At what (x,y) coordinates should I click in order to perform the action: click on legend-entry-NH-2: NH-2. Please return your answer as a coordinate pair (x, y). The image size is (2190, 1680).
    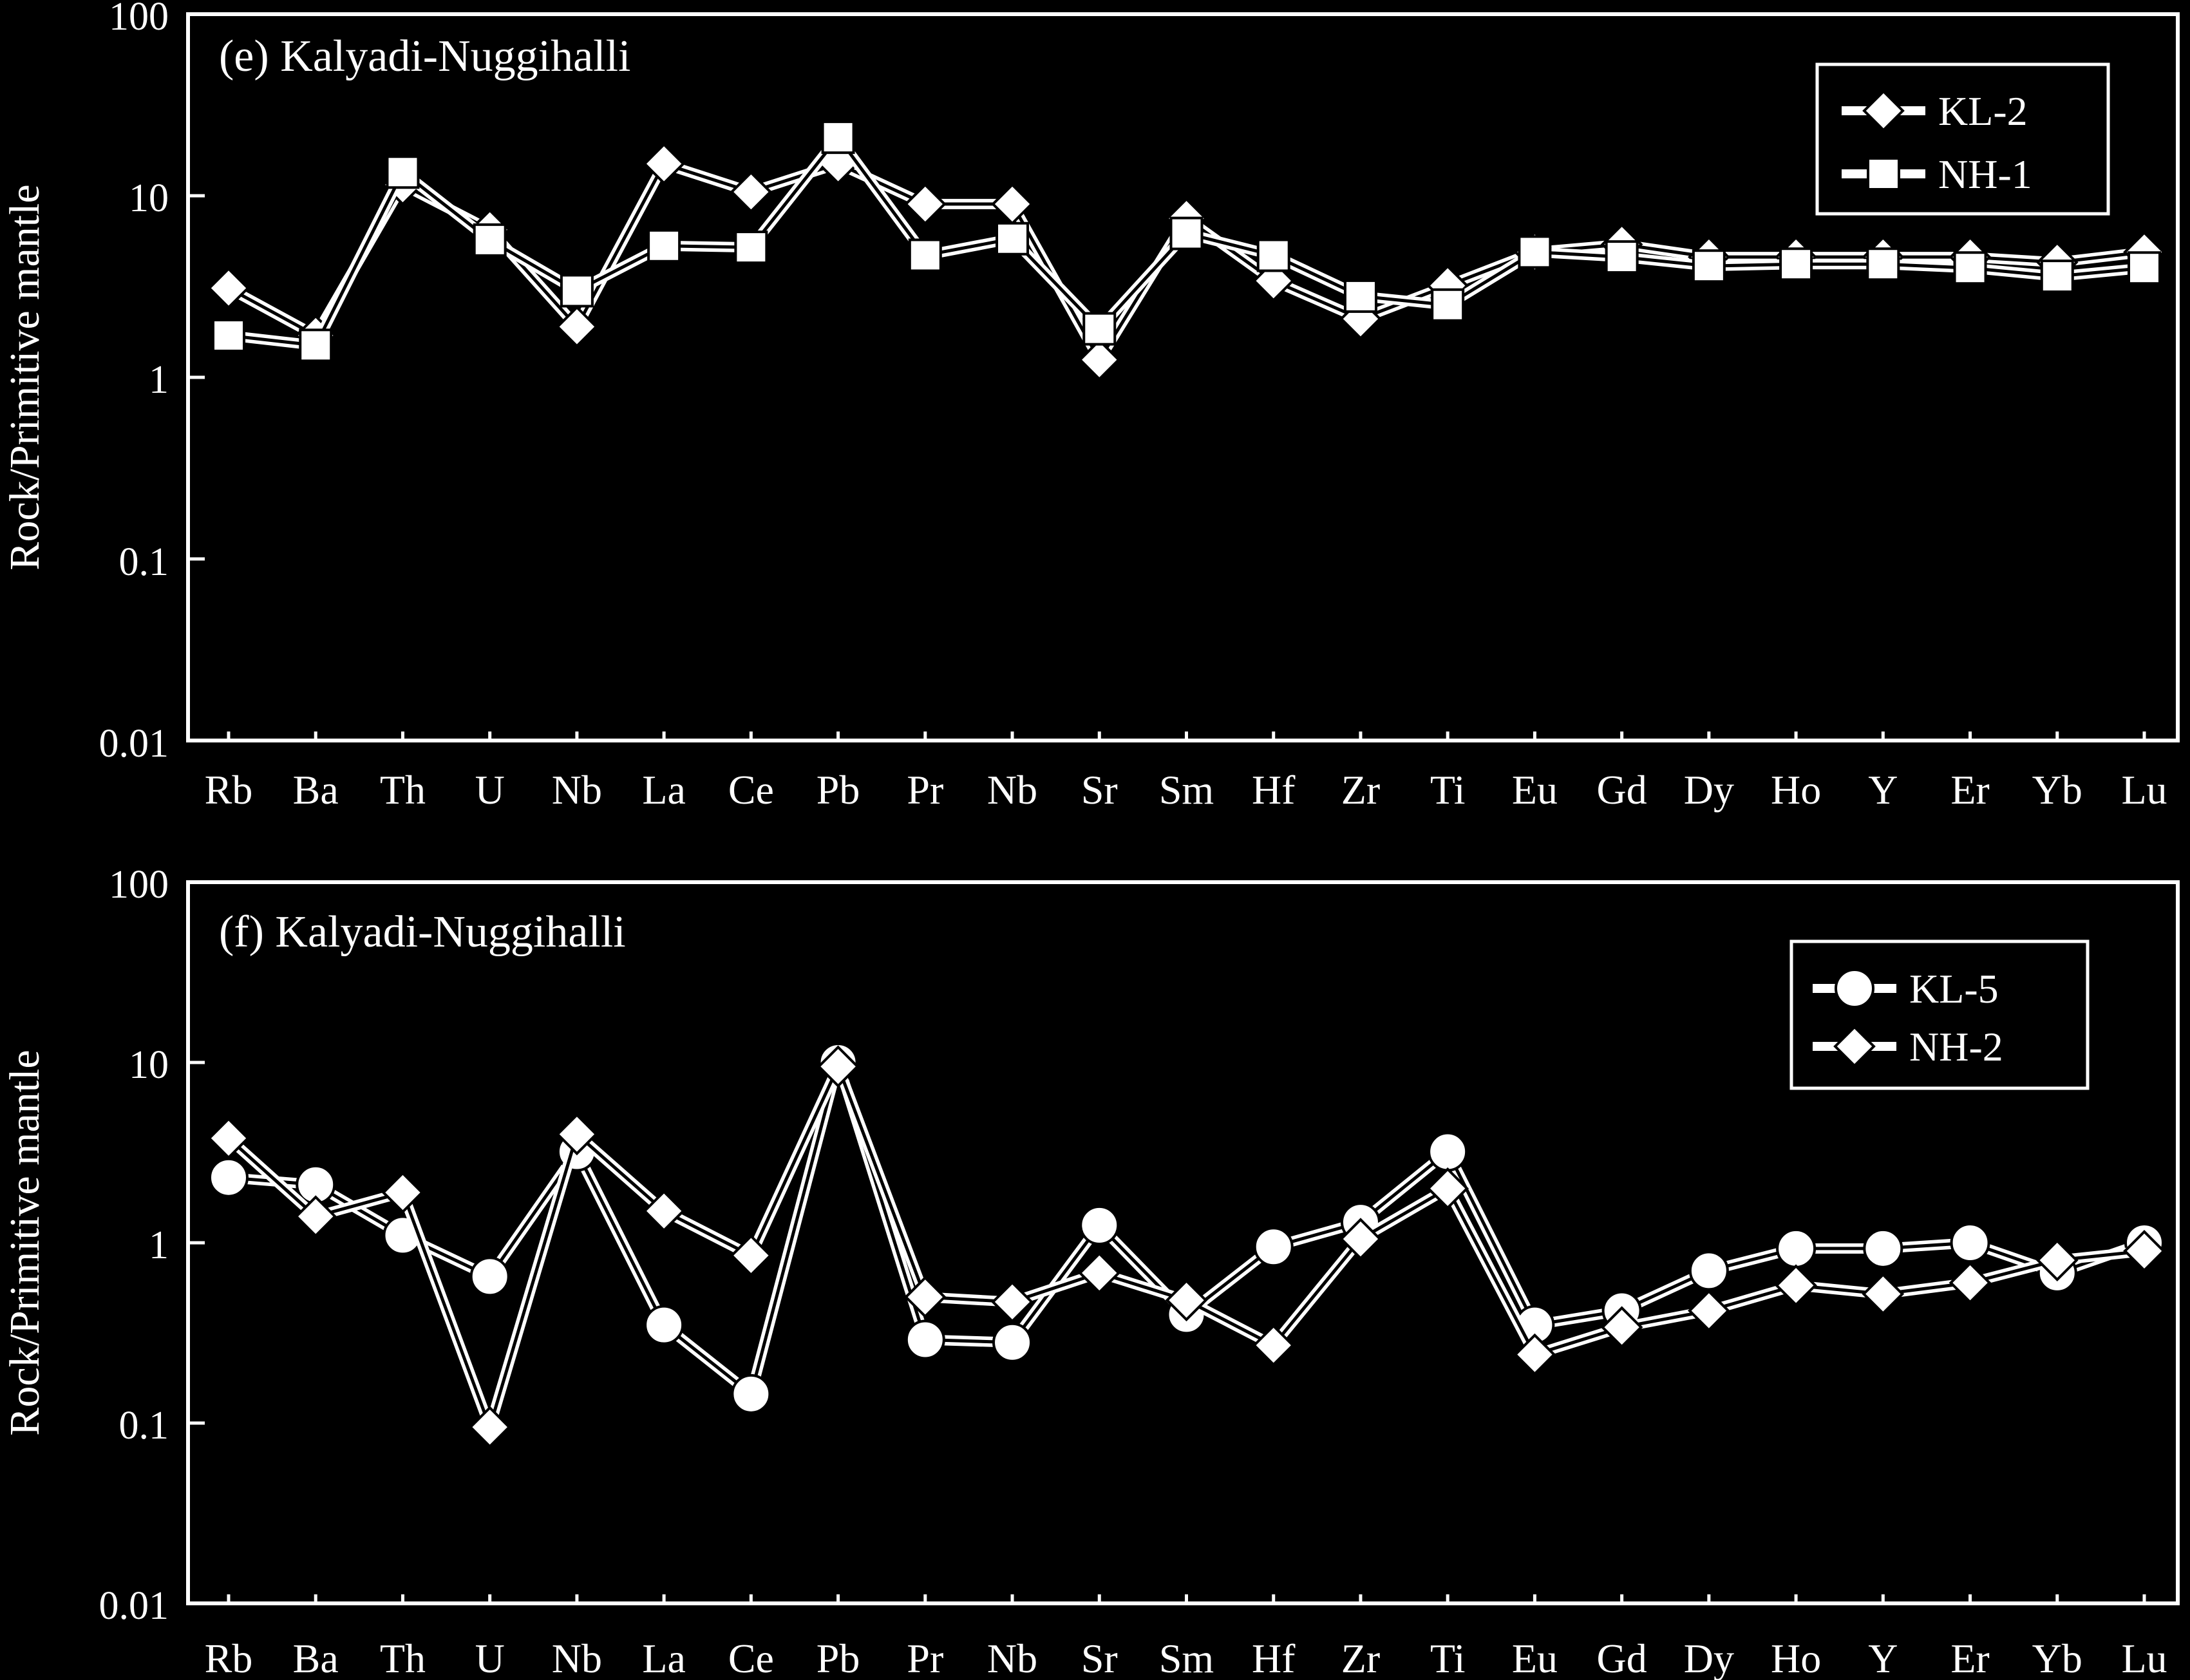
    Looking at the image, I should click on (1908, 1047).